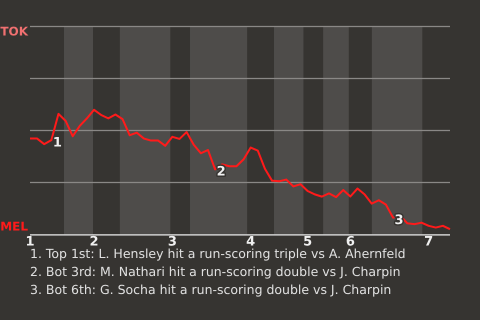 This screenshot has height=320, width=480. I want to click on text: 2. Bot 3rd: M. Nathari hit a run-scoring double vs J. Charpin, so click(216, 272).